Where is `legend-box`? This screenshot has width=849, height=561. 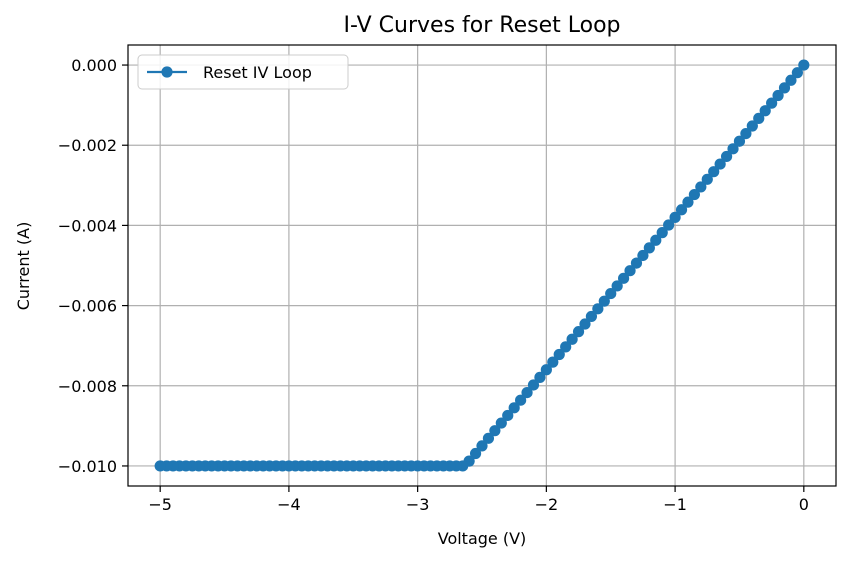
legend-box is located at coordinates (243, 72).